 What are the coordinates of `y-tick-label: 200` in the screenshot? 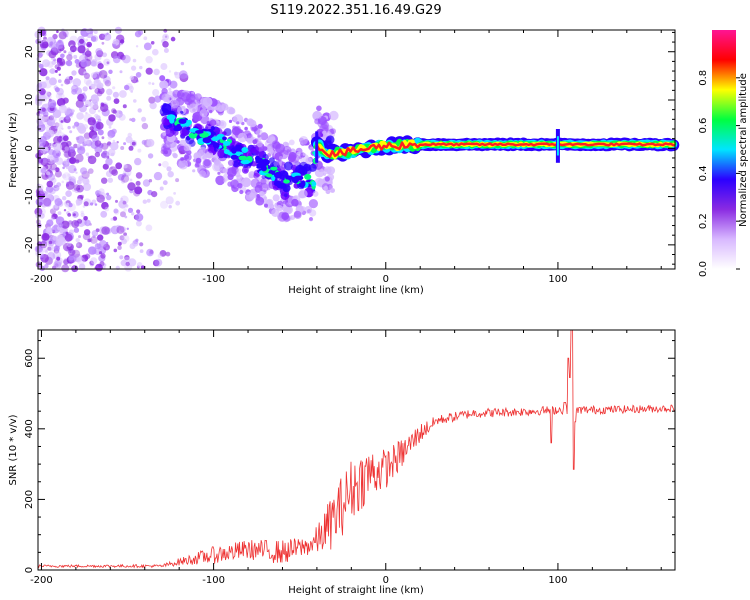 It's located at (29, 499).